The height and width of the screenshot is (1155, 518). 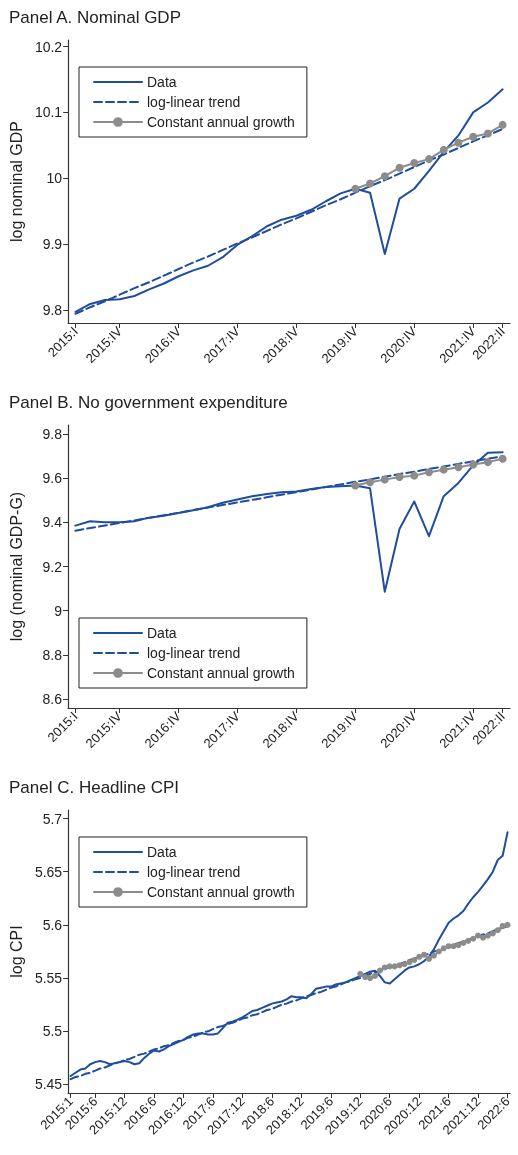 What do you see at coordinates (48, 112) in the screenshot?
I see `y-tick-label: 10.1` at bounding box center [48, 112].